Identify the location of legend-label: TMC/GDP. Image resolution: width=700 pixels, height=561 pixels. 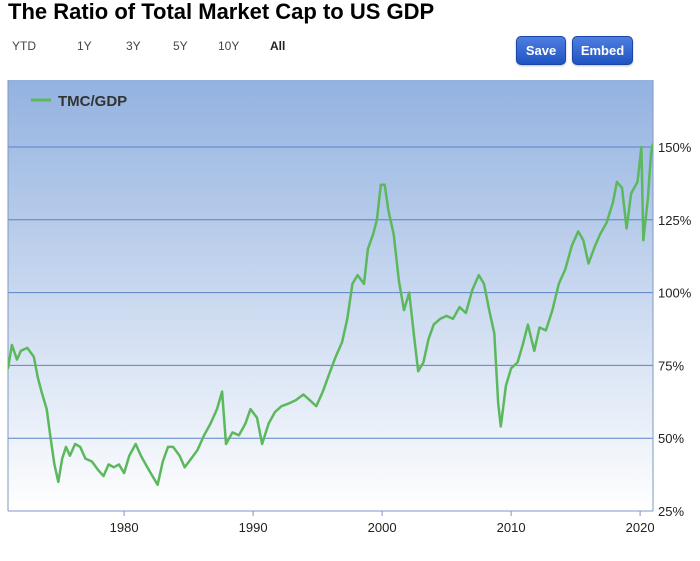
(92, 101).